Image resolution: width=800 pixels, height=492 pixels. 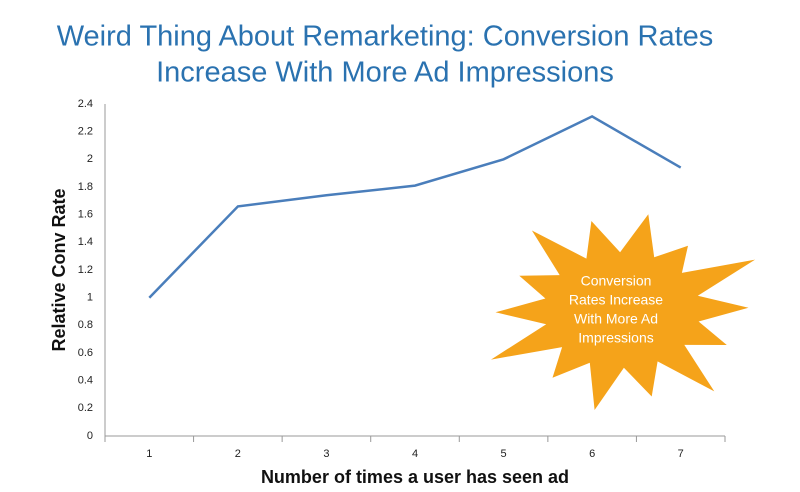 I want to click on chart-title: Increase With More Ad Impressions, so click(x=385, y=73).